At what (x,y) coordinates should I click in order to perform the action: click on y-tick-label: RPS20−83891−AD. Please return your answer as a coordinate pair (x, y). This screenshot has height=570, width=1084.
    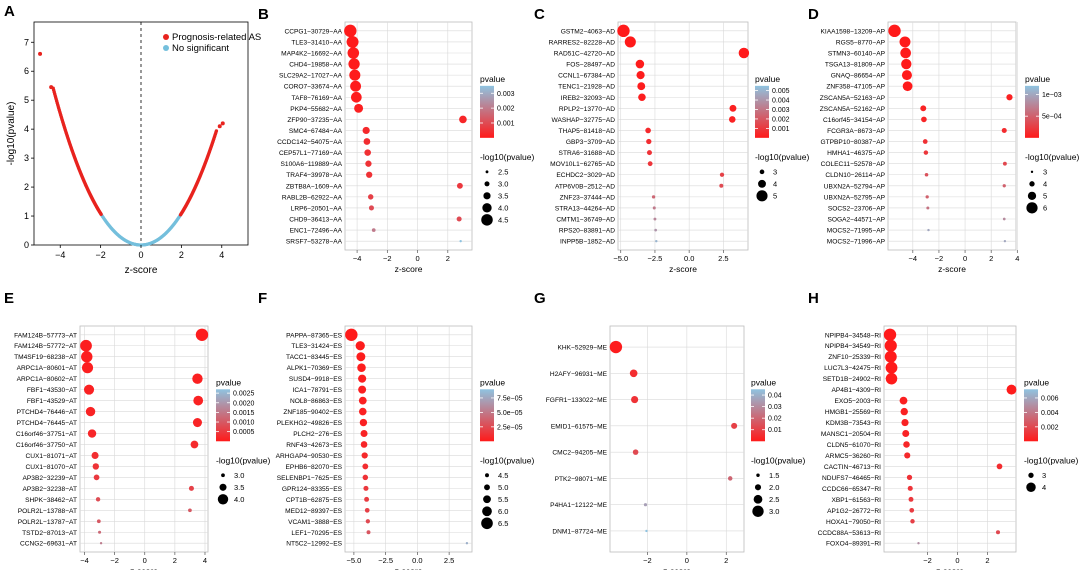
    Looking at the image, I should click on (587, 231).